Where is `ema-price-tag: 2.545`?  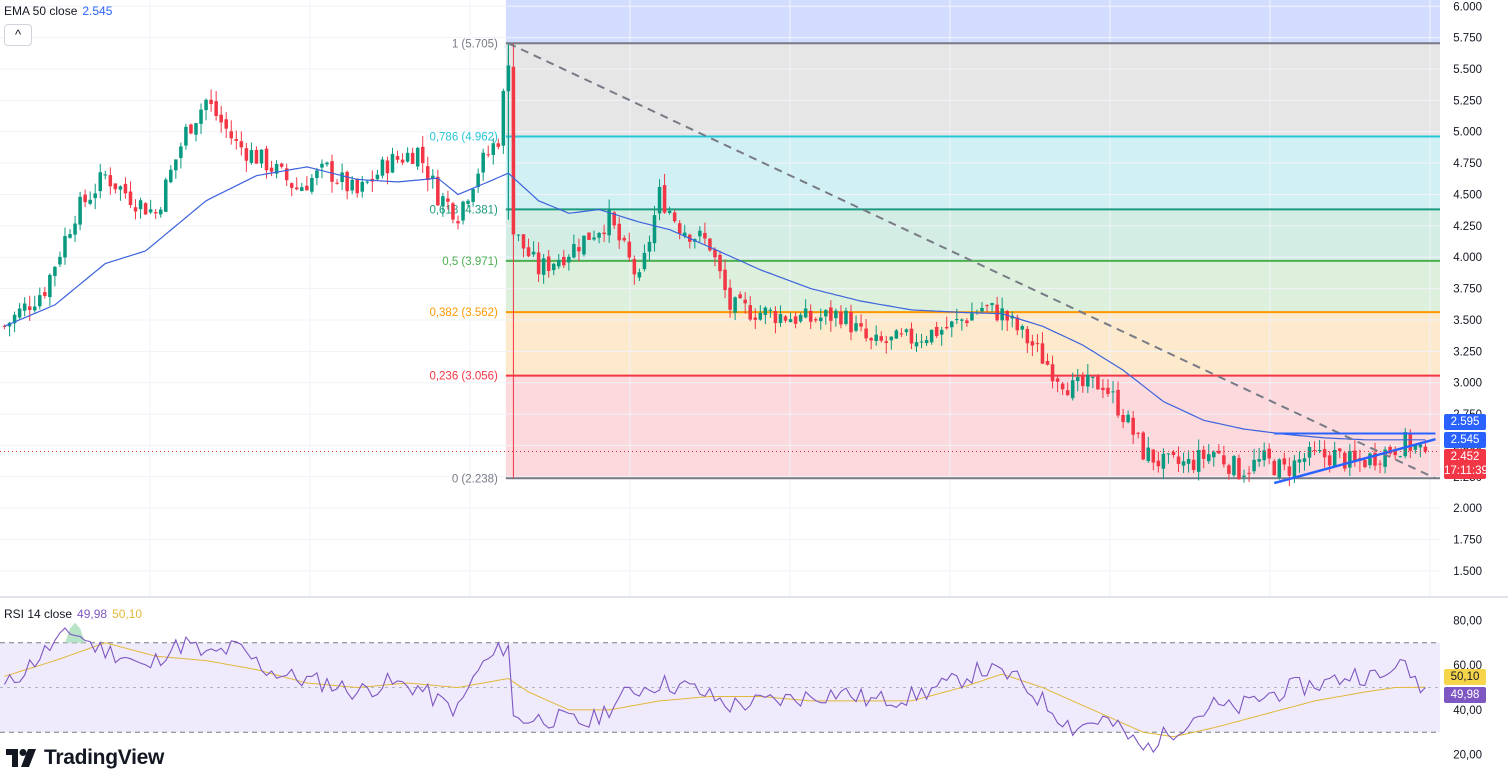 ema-price-tag: 2.545 is located at coordinates (1465, 440).